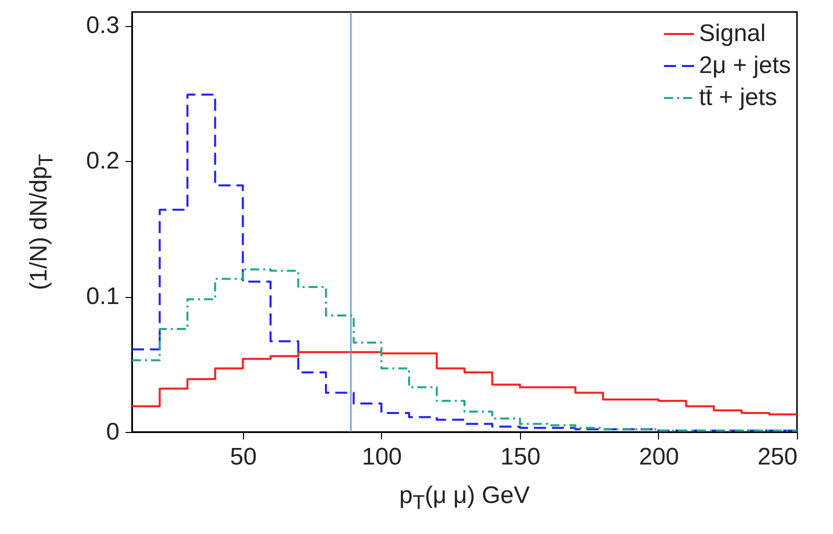  I want to click on x-tick-label: 100, so click(382, 457).